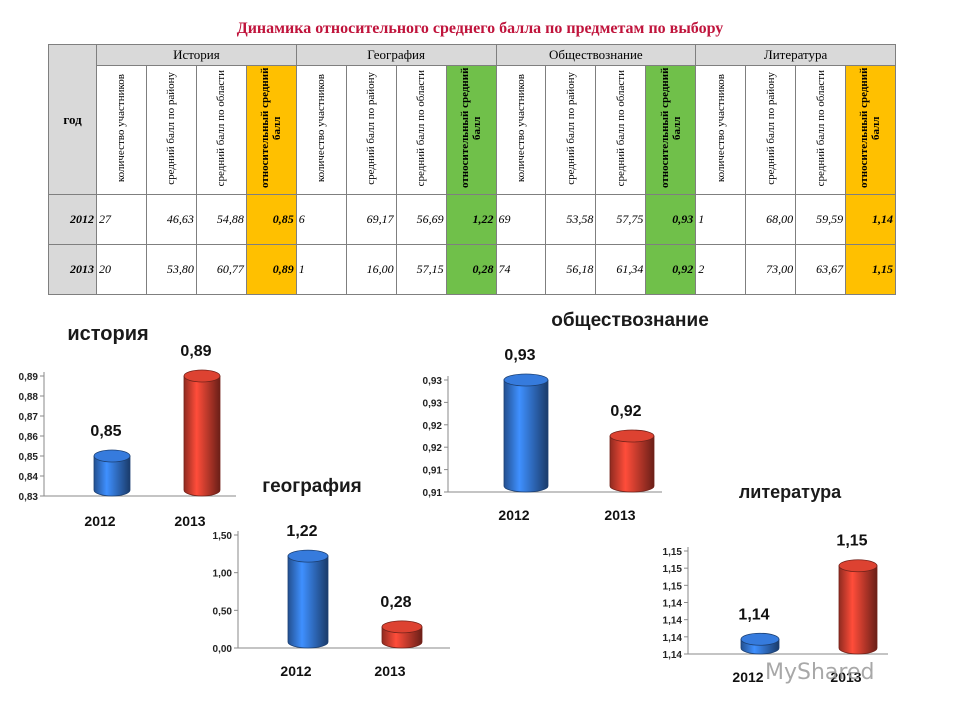  I want to click on relative-score-cell: 0,28, so click(471, 269).